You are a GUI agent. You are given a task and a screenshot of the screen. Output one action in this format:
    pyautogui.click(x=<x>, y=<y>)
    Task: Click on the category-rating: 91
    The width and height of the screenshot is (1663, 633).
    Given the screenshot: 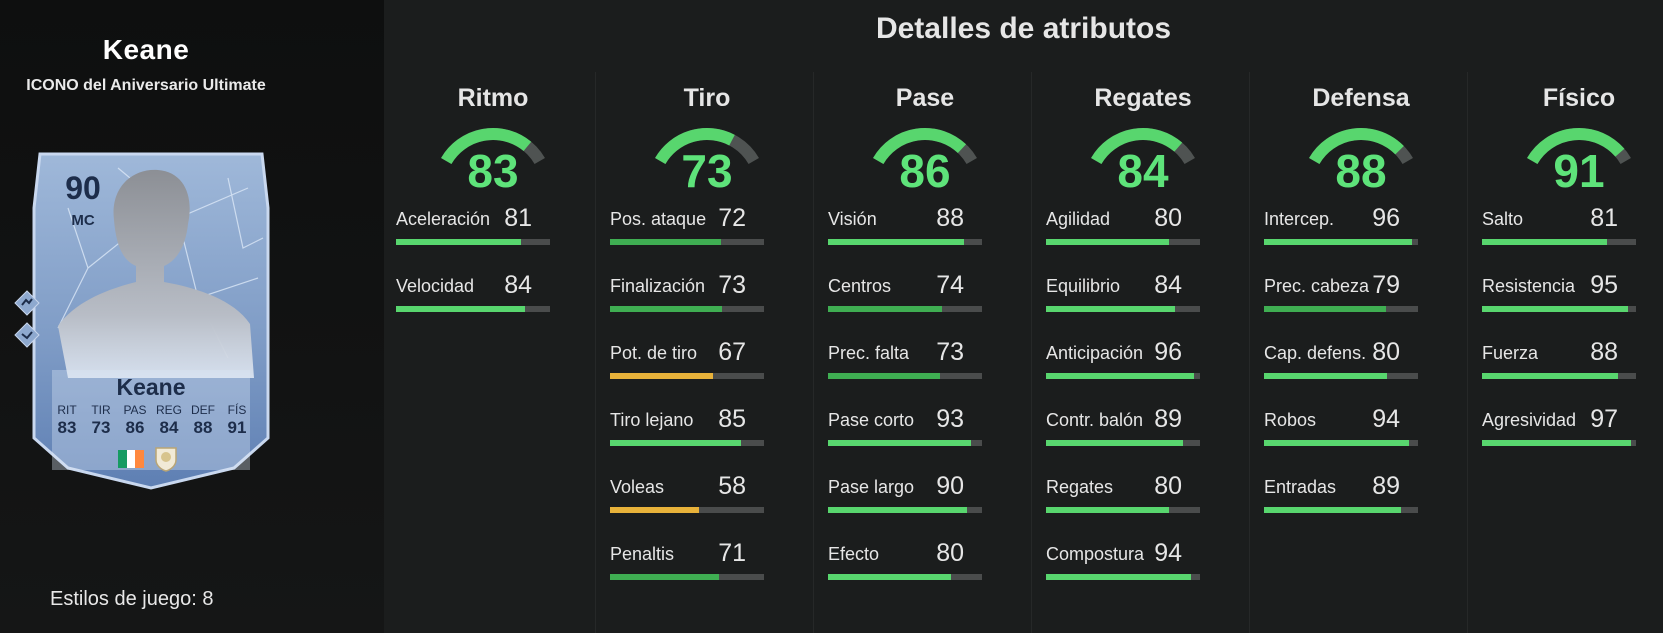 What is the action you would take?
    pyautogui.click(x=1579, y=171)
    